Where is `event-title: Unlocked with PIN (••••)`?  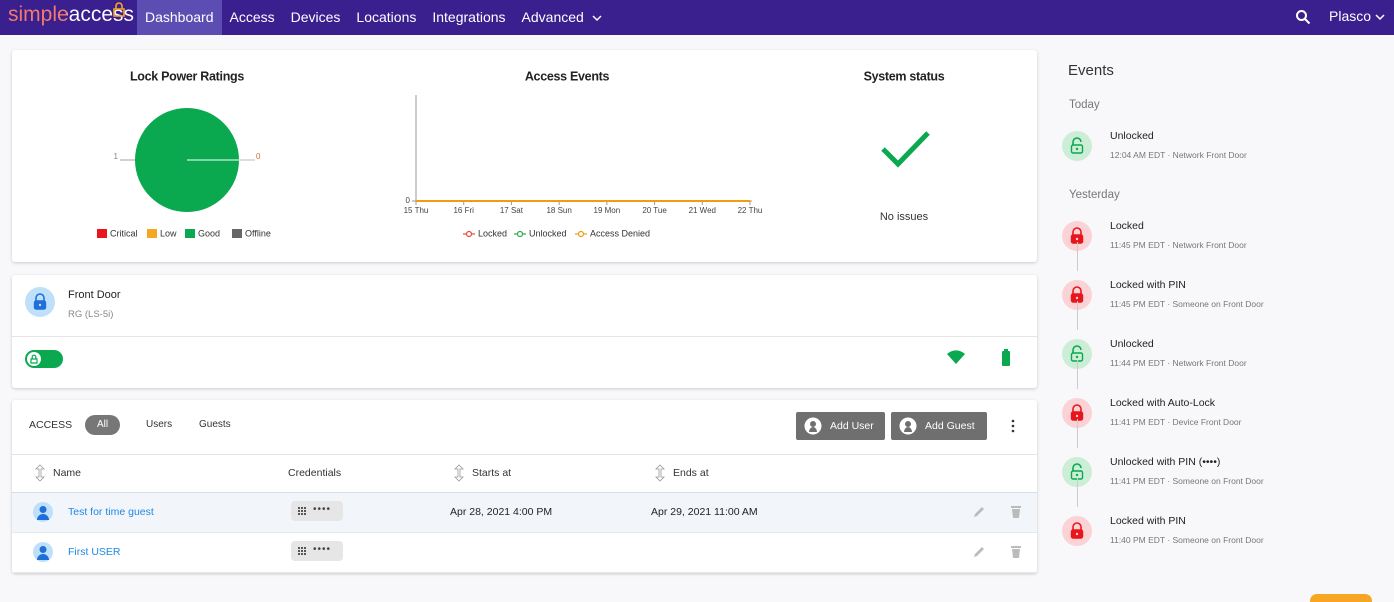 event-title: Unlocked with PIN (••••) is located at coordinates (1165, 462).